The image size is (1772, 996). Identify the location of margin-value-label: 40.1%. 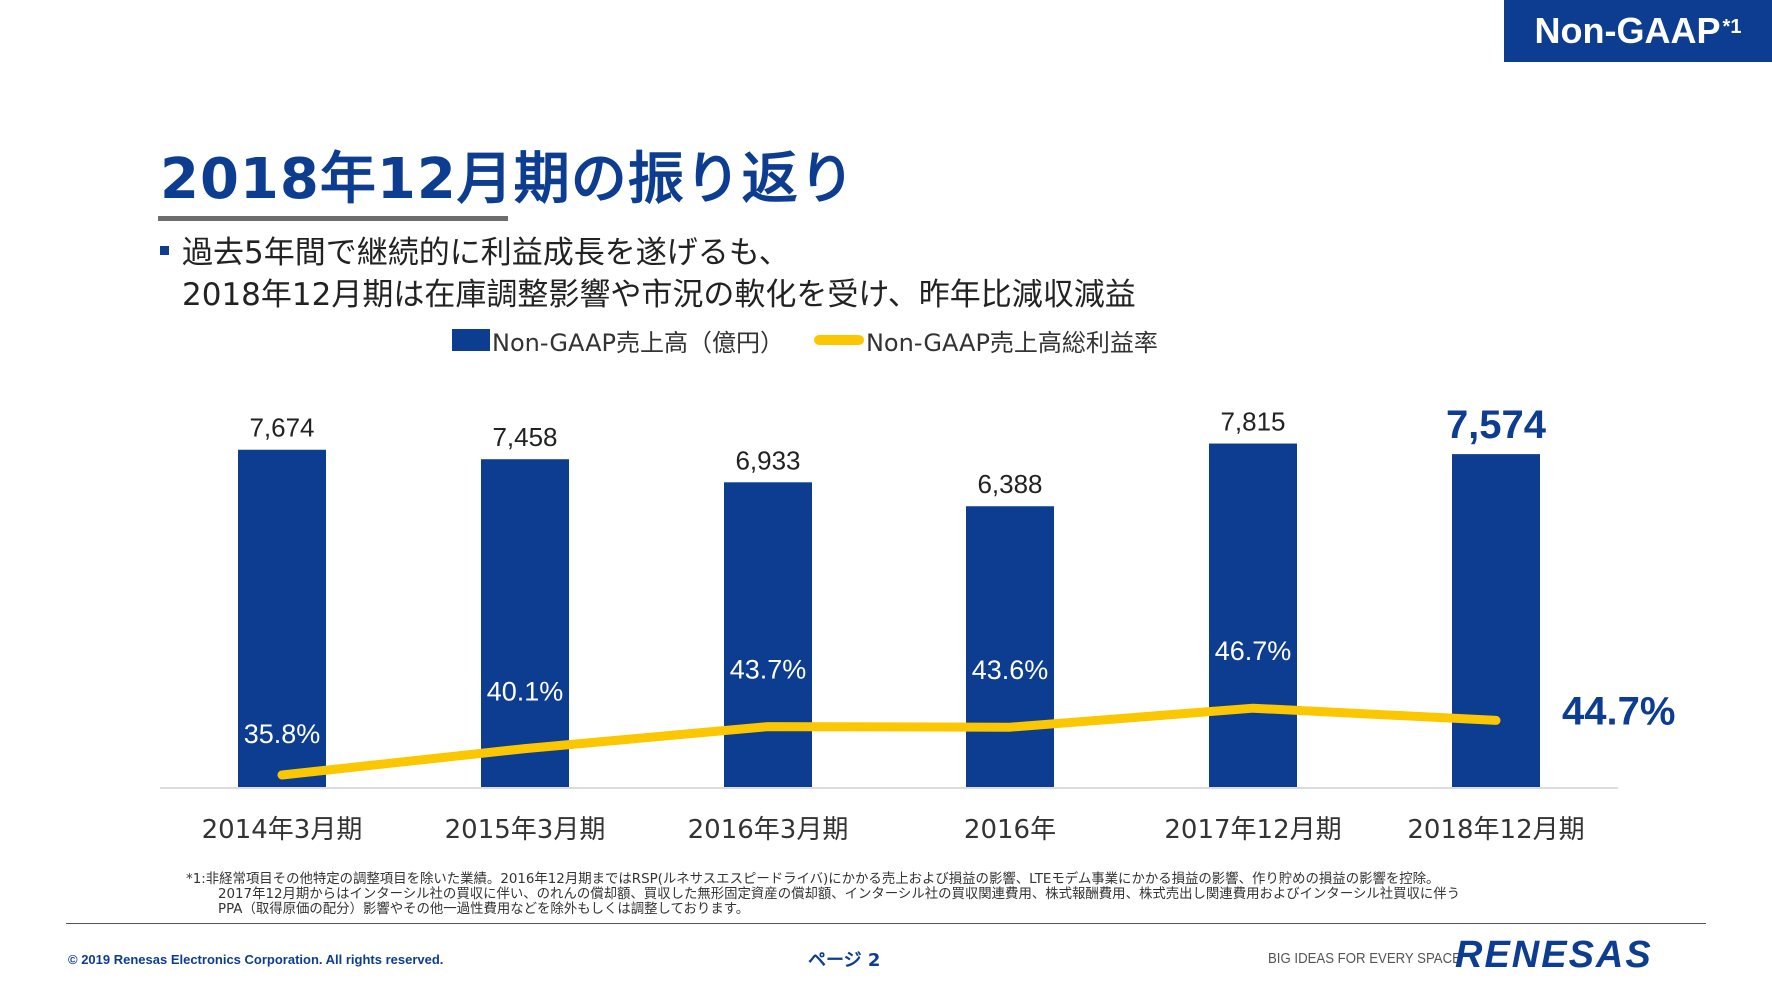
(525, 692).